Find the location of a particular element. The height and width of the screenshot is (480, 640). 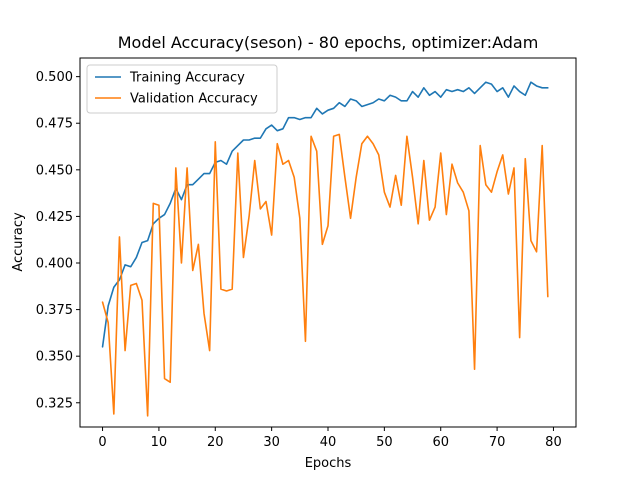

legend: Training Accuracy Validation Accuracy is located at coordinates (182, 89).